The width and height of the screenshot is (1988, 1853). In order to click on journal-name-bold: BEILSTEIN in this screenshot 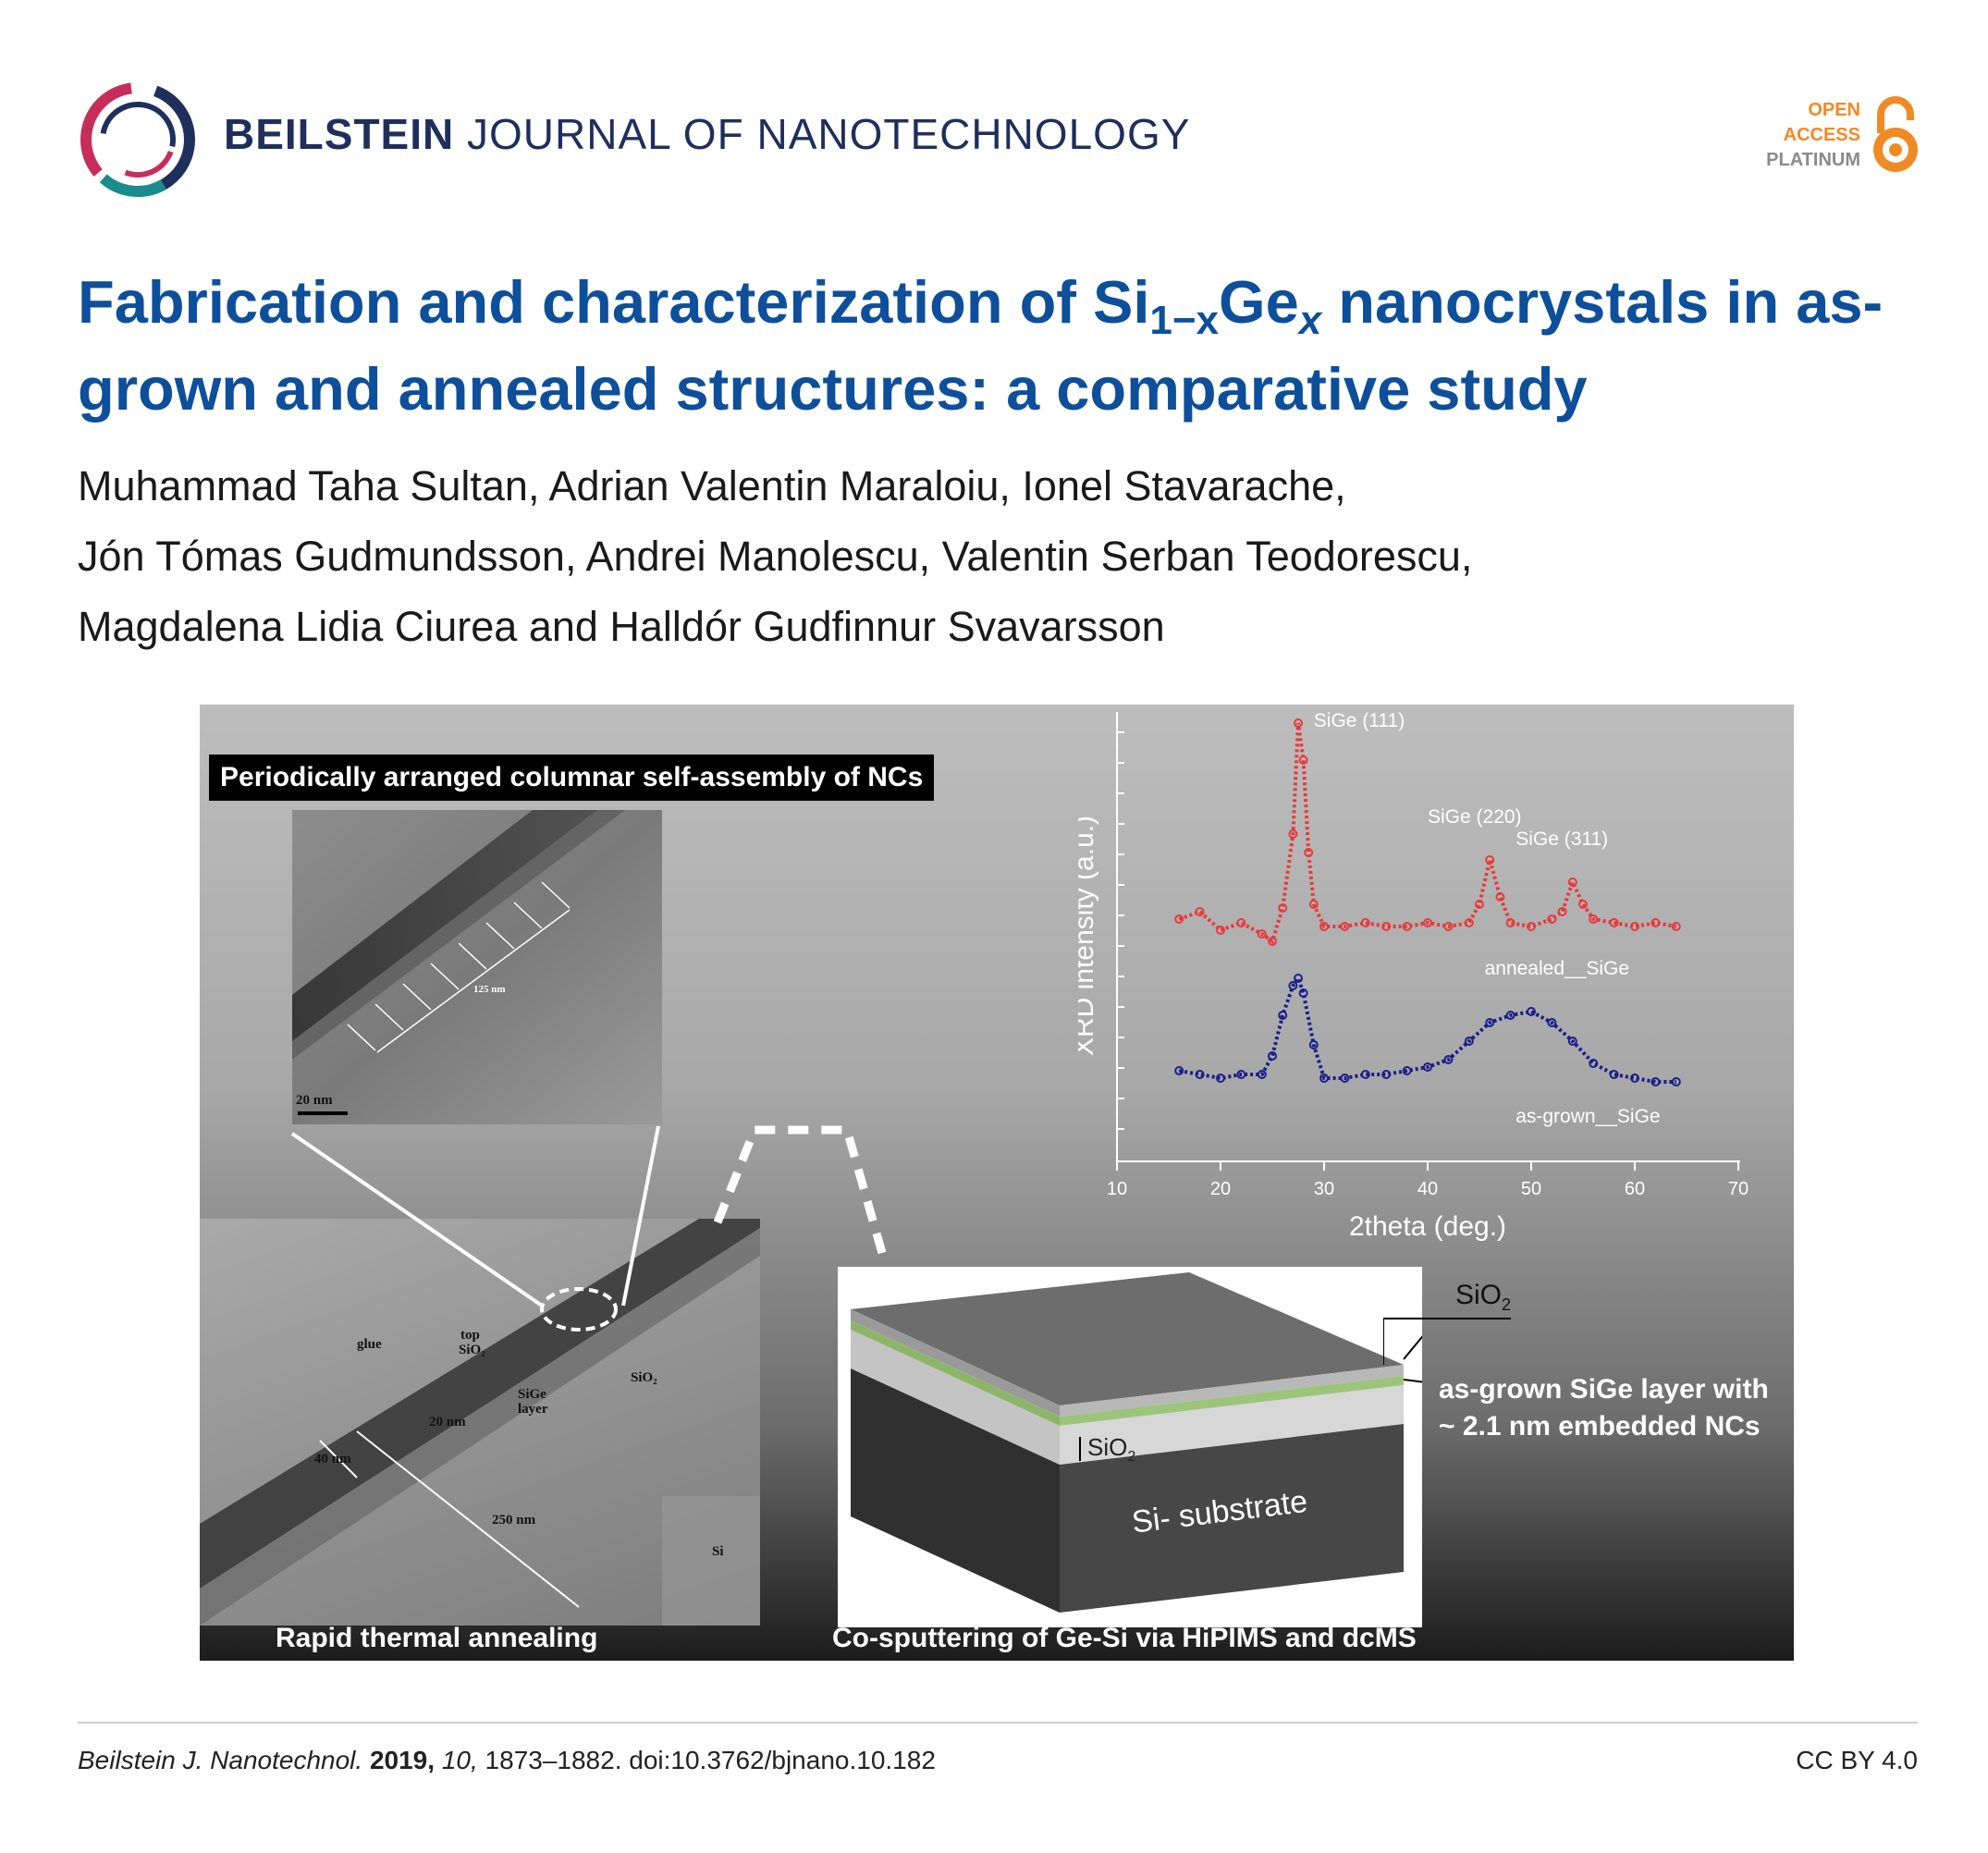, I will do `click(339, 134)`.